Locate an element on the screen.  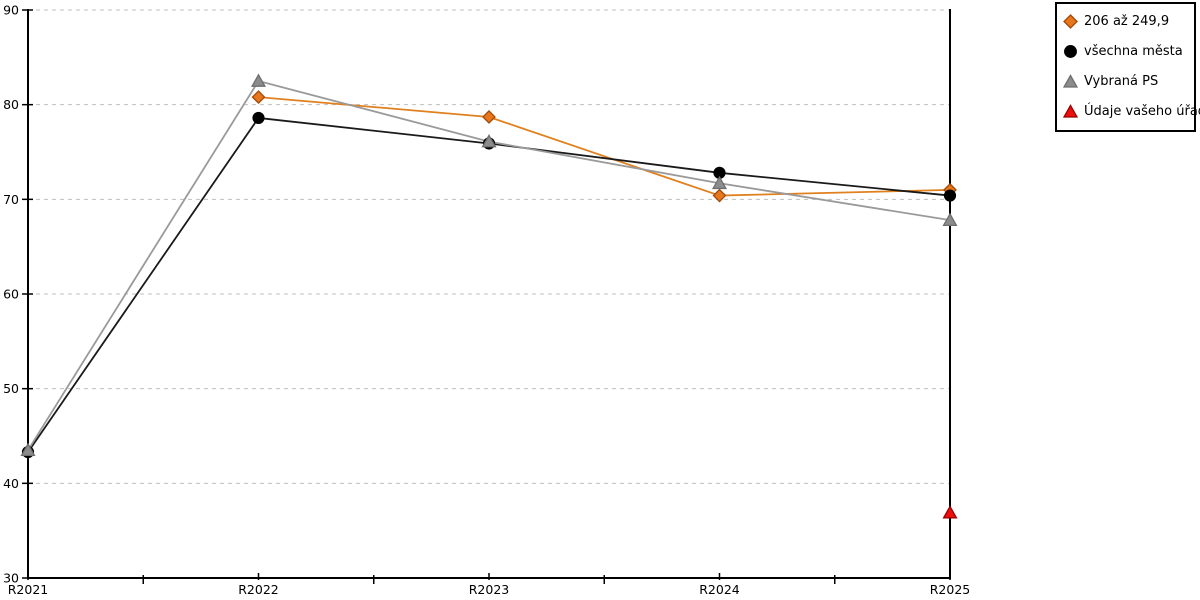
x-tick-label: R2021 is located at coordinates (28, 589).